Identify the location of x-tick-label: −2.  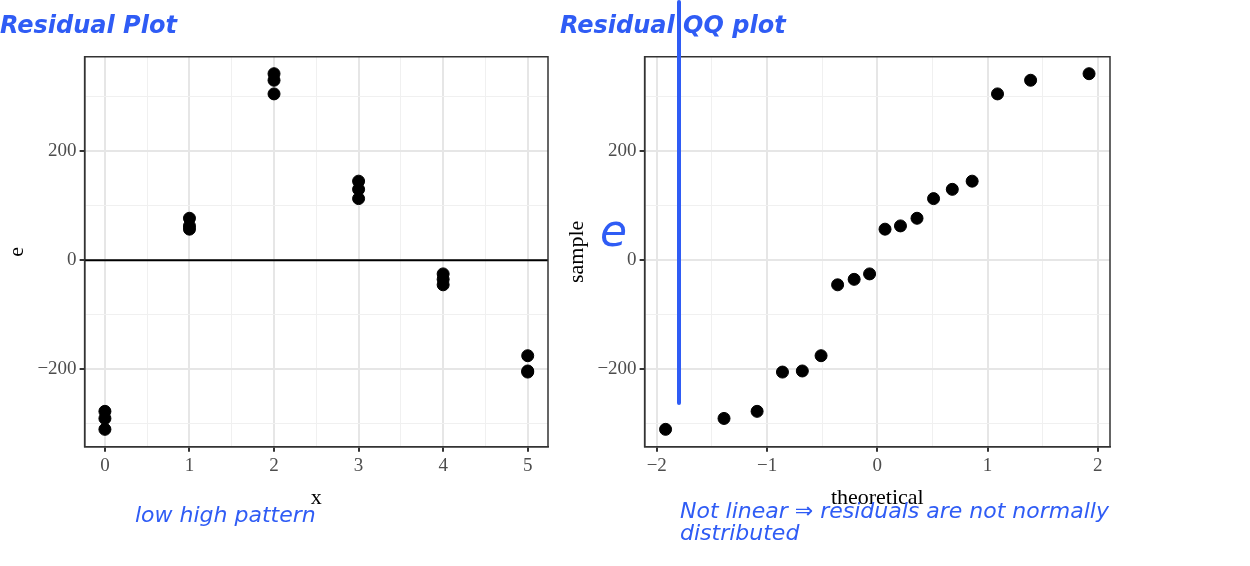
(656, 465).